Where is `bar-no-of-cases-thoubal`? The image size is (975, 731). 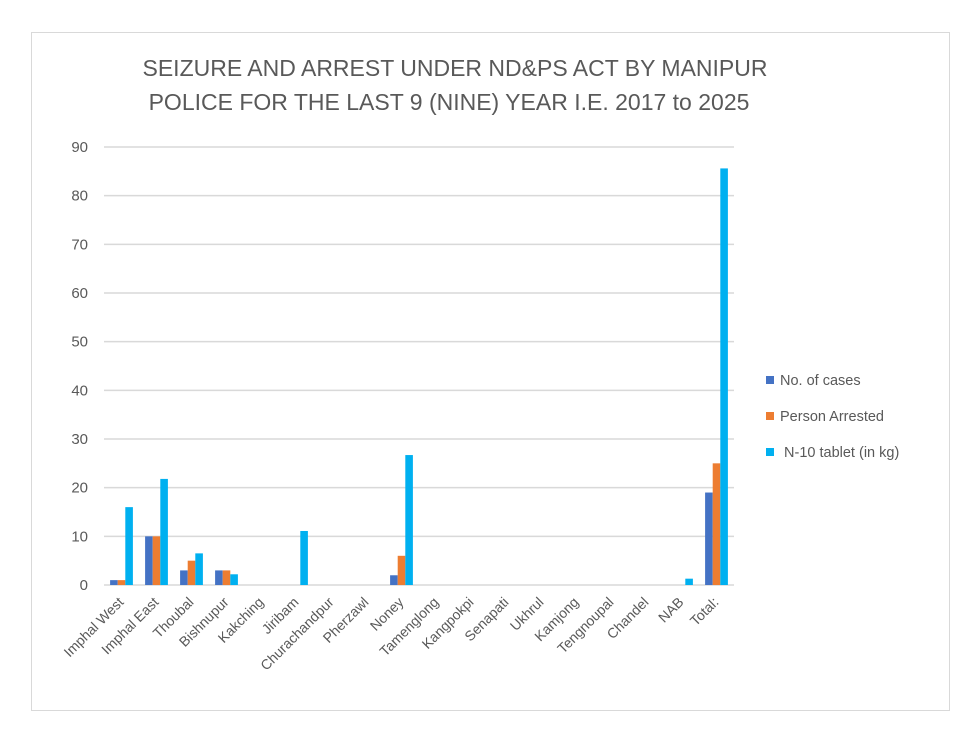
bar-no-of-cases-thoubal is located at coordinates (184, 577).